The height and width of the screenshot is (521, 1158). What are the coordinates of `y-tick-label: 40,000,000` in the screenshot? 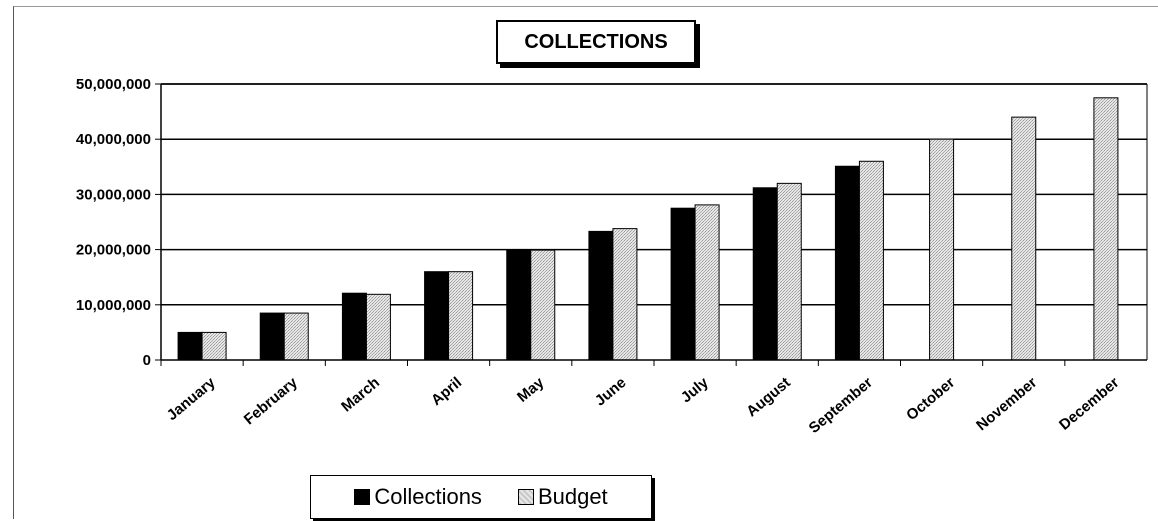 It's located at (113, 139).